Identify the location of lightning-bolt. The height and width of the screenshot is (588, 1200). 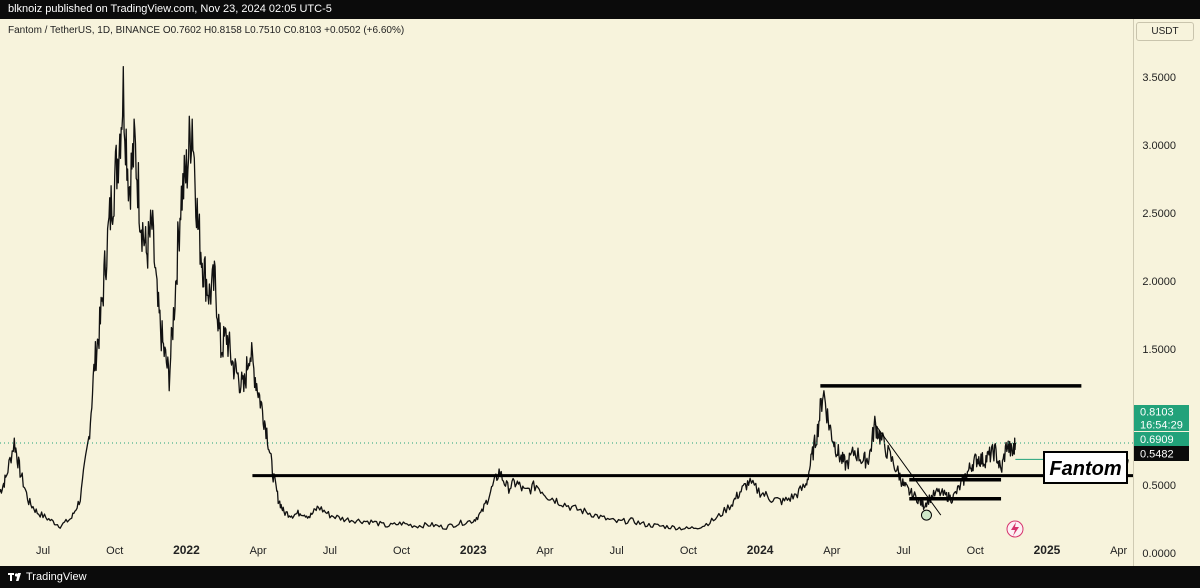
(1015, 529).